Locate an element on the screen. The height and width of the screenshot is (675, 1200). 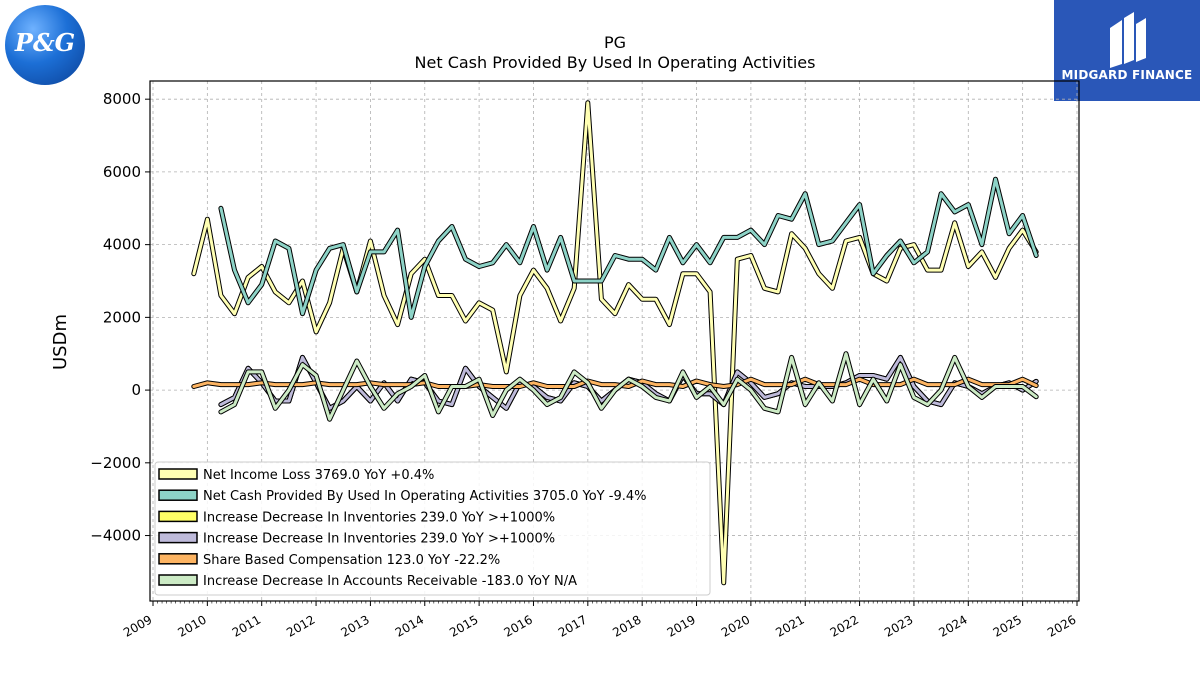
x-tick-label: 2014 is located at coordinates (409, 625).